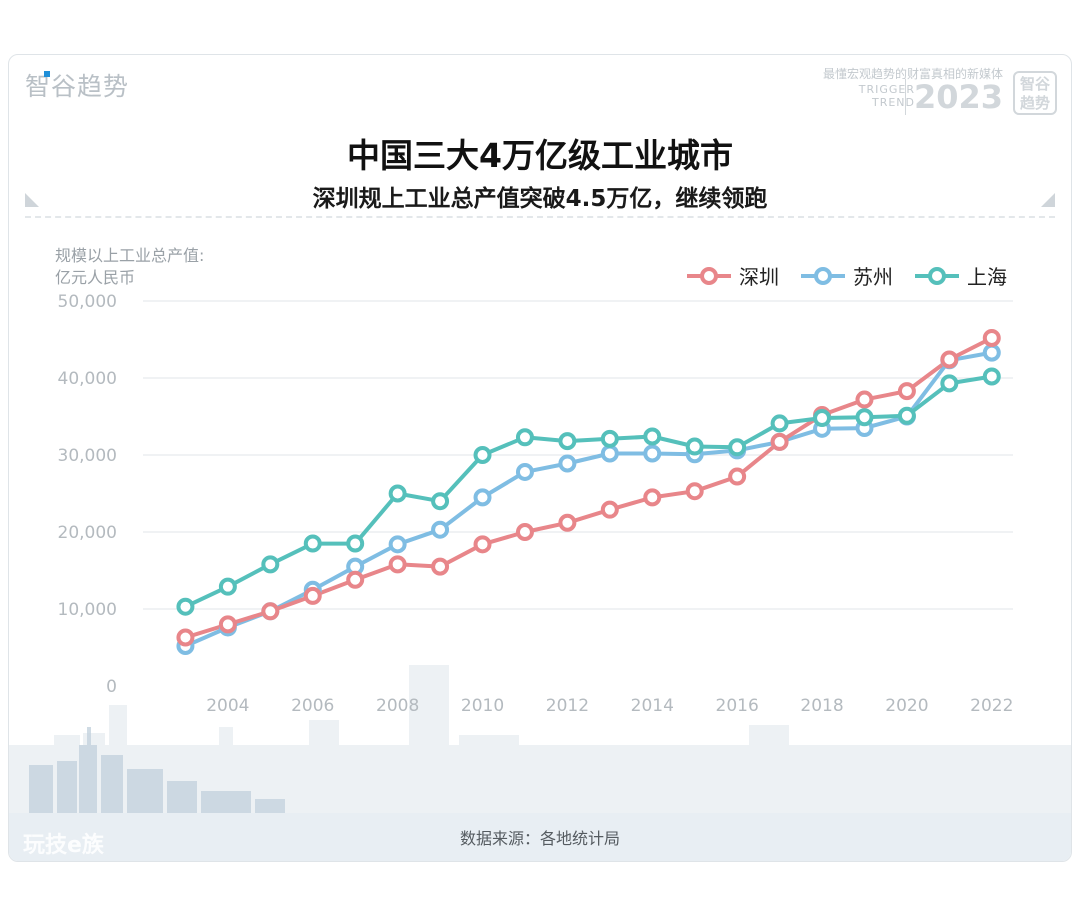  What do you see at coordinates (709, 275) in the screenshot?
I see `legend-marker-shenzhen-icon` at bounding box center [709, 275].